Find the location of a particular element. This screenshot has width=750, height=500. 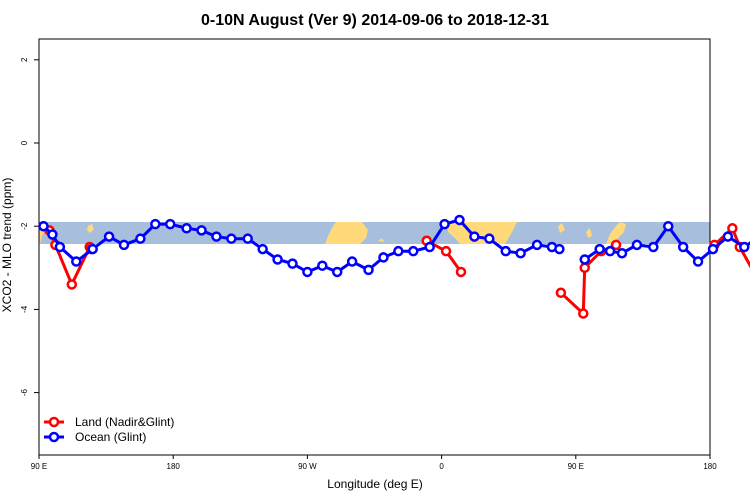

y-axis-label: XCO2 - MLO trend (ppm) is located at coordinates (7, 245).